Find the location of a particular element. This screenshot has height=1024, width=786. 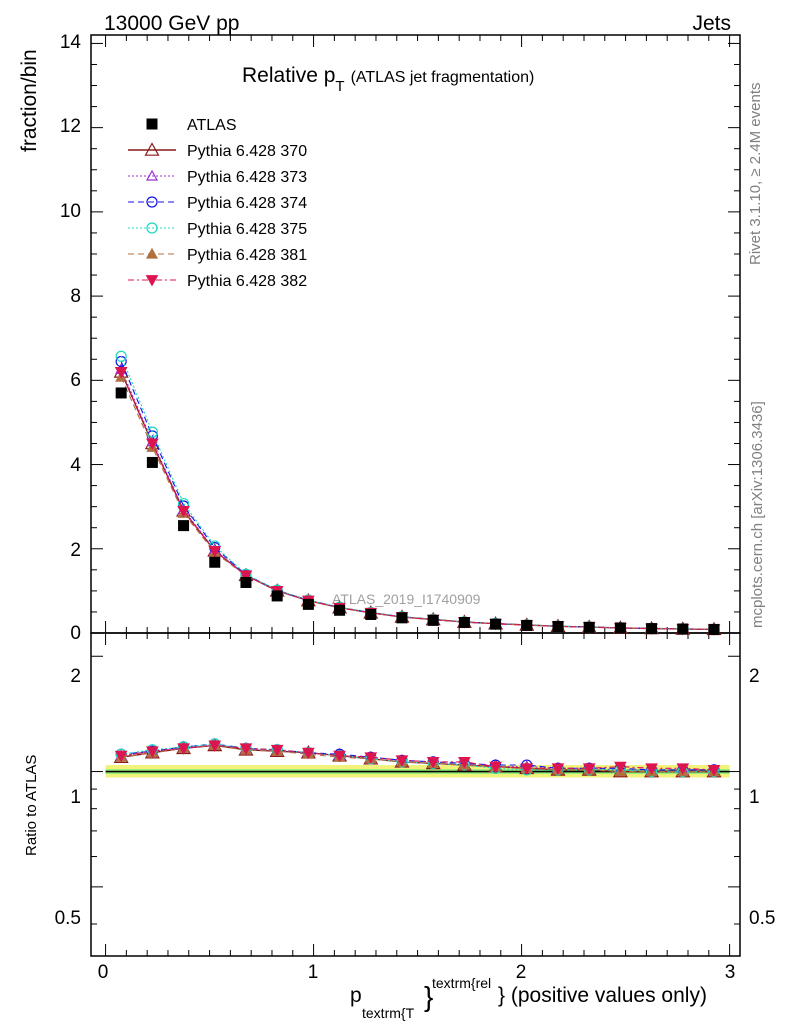

y-tick-label-10: 10 is located at coordinates (70, 211).